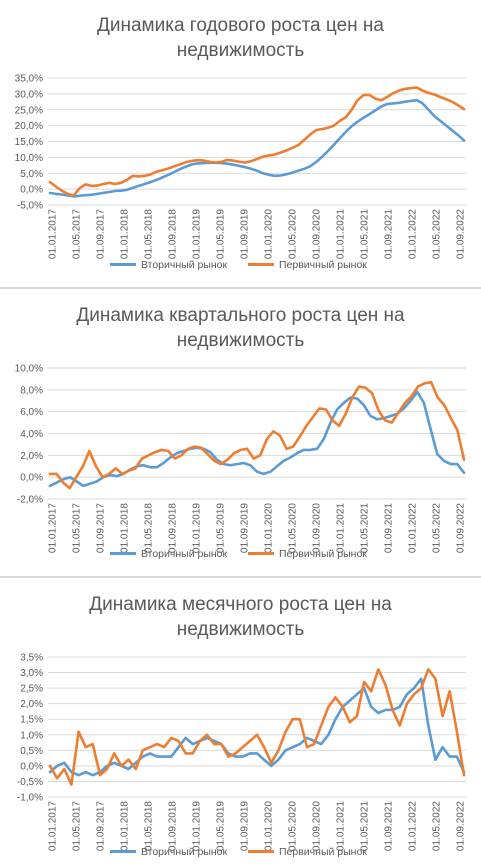  I want to click on y-tick-label: 3,5%, so click(31, 658).